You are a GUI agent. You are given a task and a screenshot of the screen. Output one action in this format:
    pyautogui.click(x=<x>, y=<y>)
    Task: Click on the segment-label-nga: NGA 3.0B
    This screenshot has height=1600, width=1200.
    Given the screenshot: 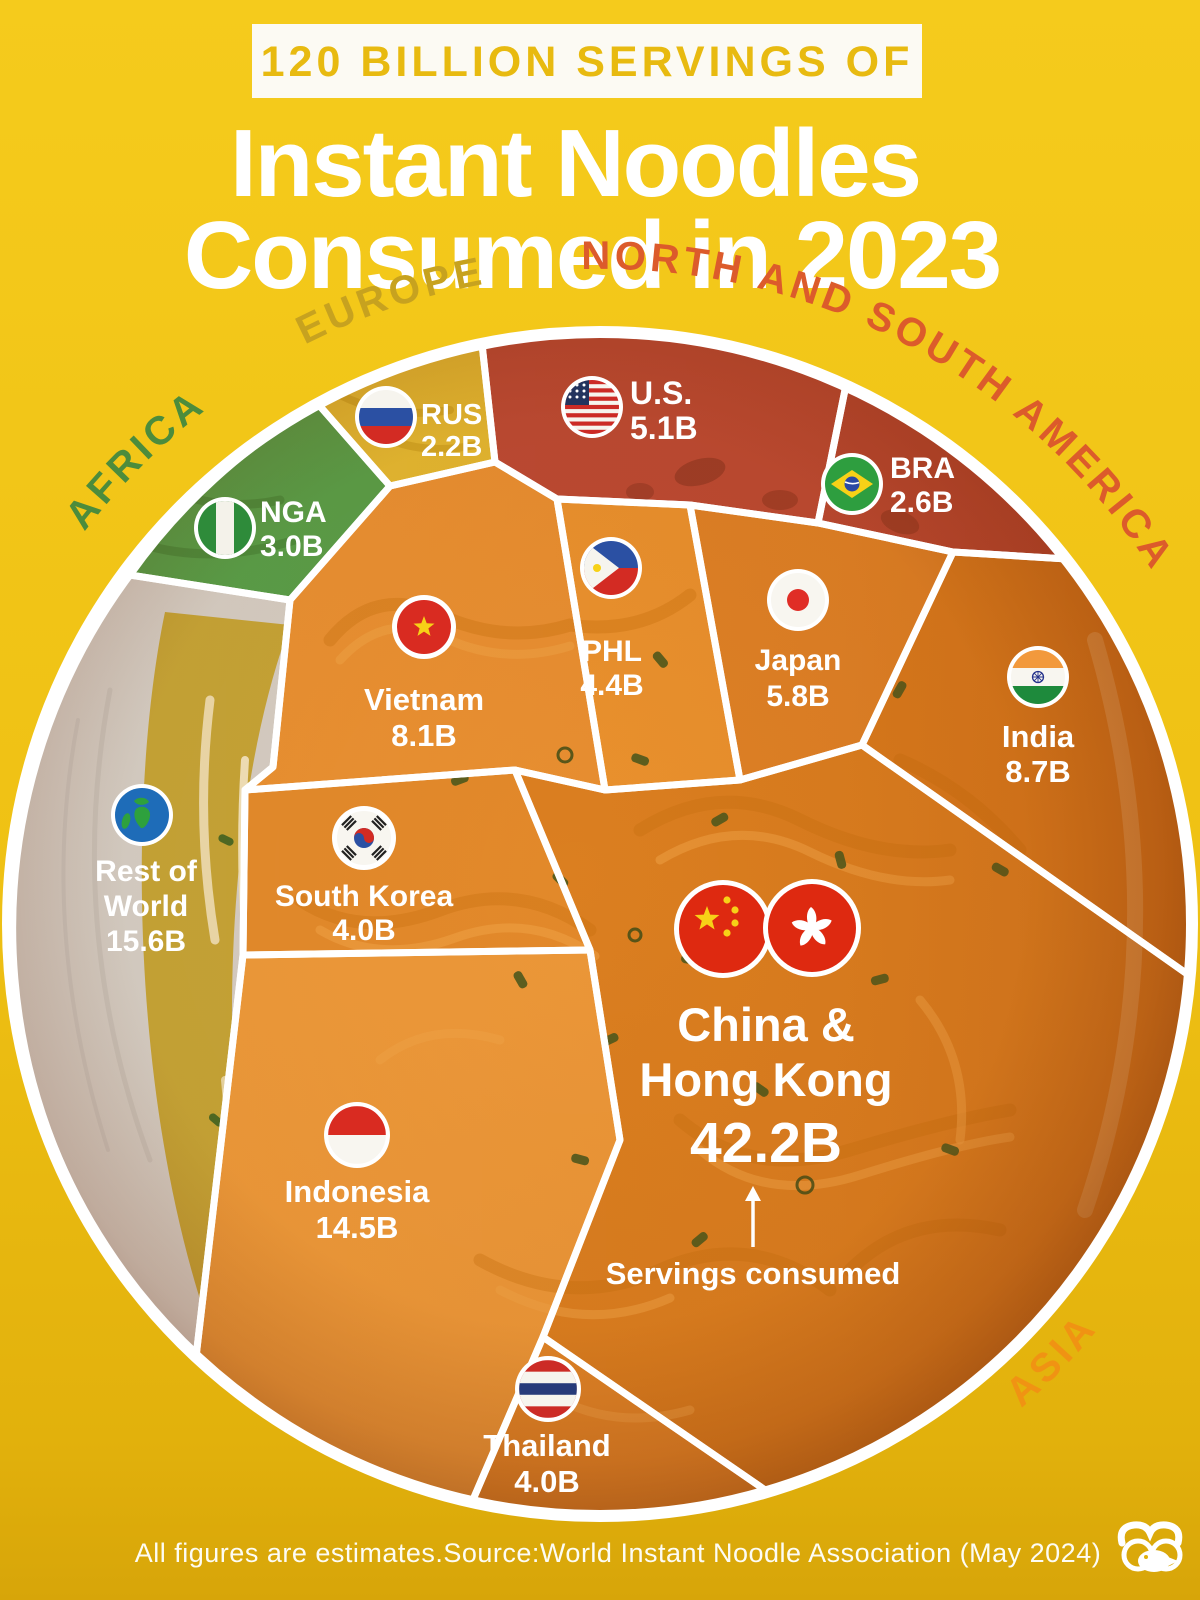 What is the action you would take?
    pyautogui.click(x=293, y=529)
    